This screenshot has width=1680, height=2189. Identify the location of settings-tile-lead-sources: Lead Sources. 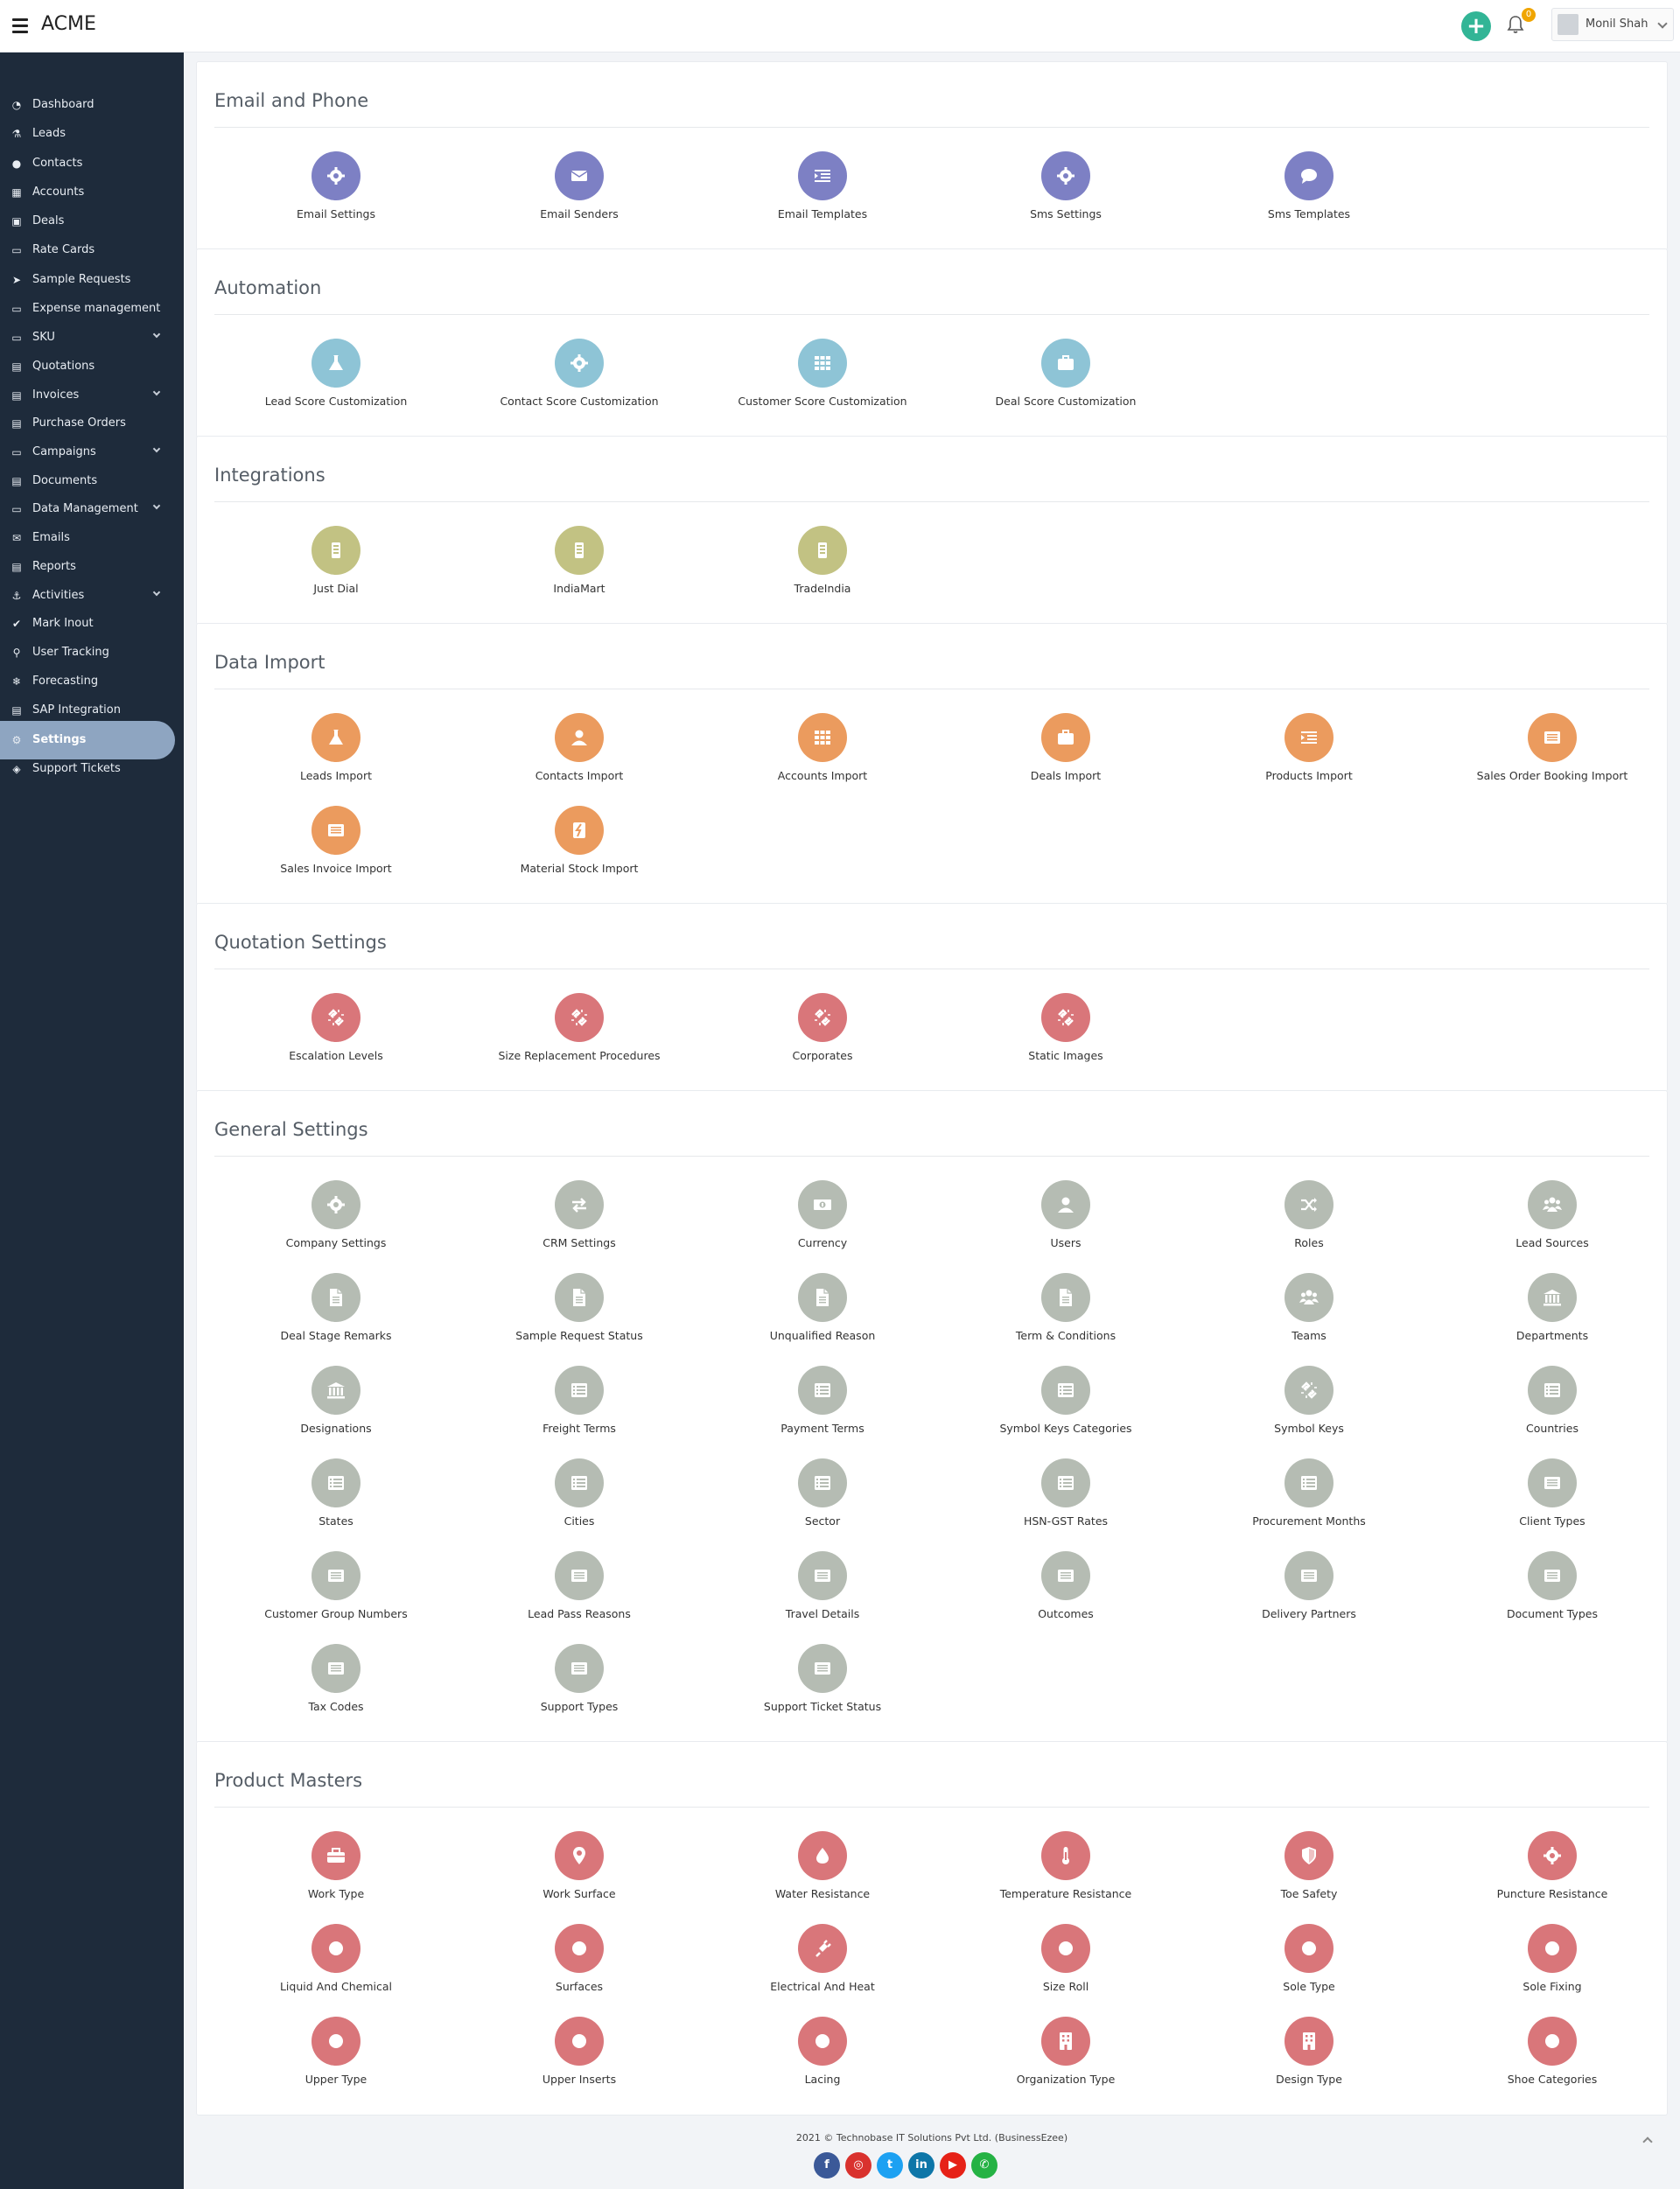
(1552, 1219).